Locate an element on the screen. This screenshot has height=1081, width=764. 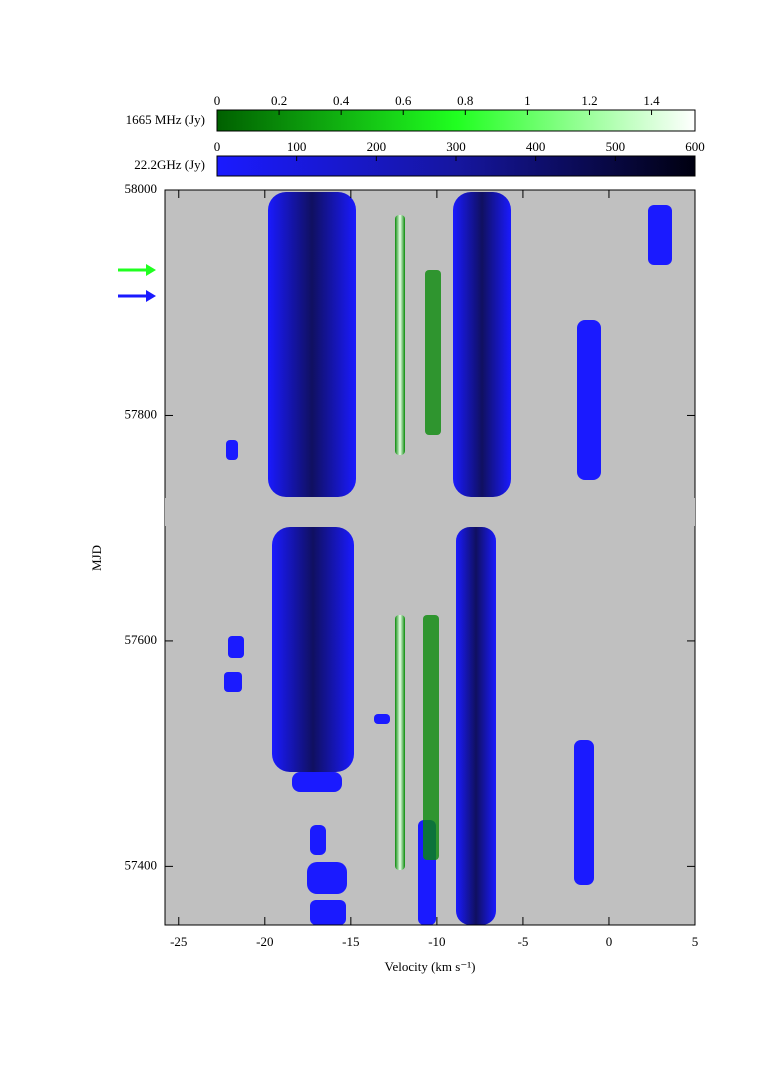
x-tick-label: 0 is located at coordinates (609, 941).